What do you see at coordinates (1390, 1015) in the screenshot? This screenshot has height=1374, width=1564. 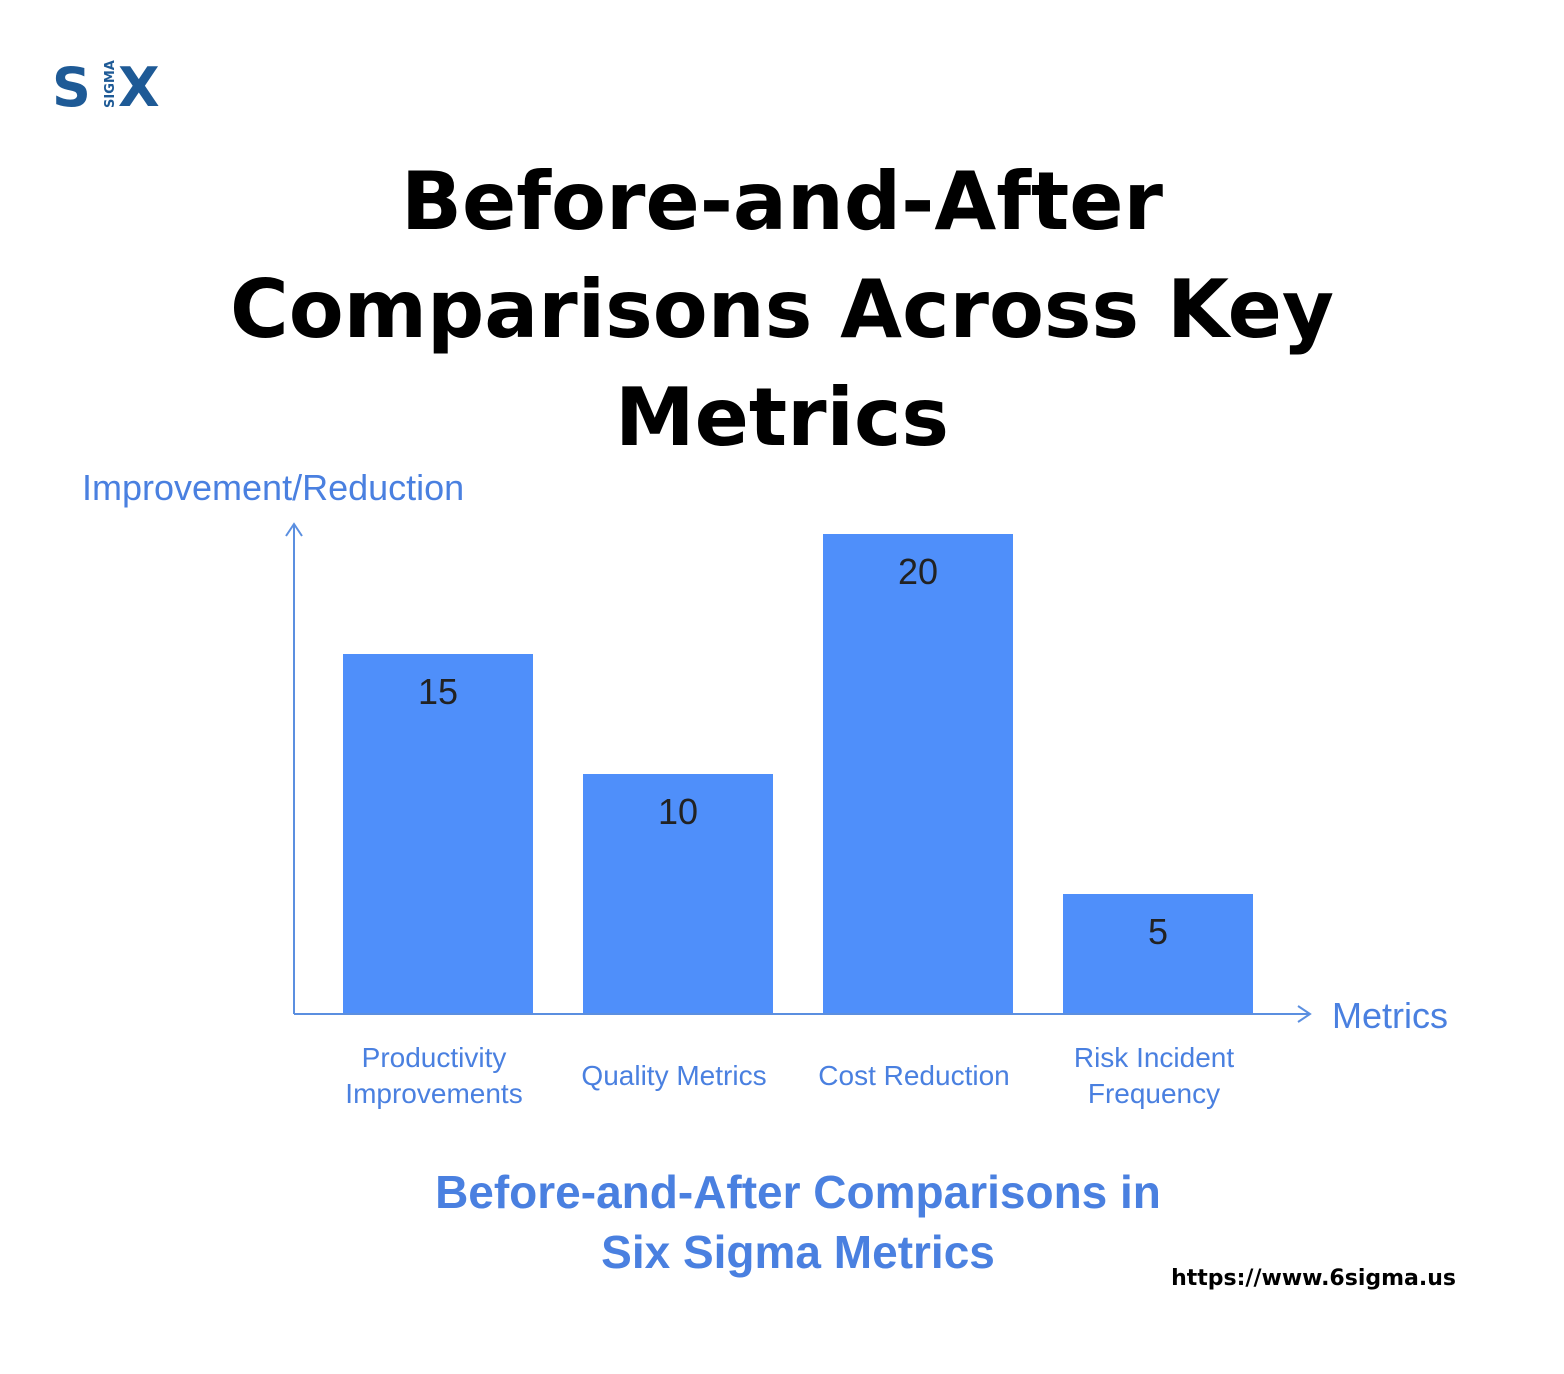 I see `x-axis-label: Metrics` at bounding box center [1390, 1015].